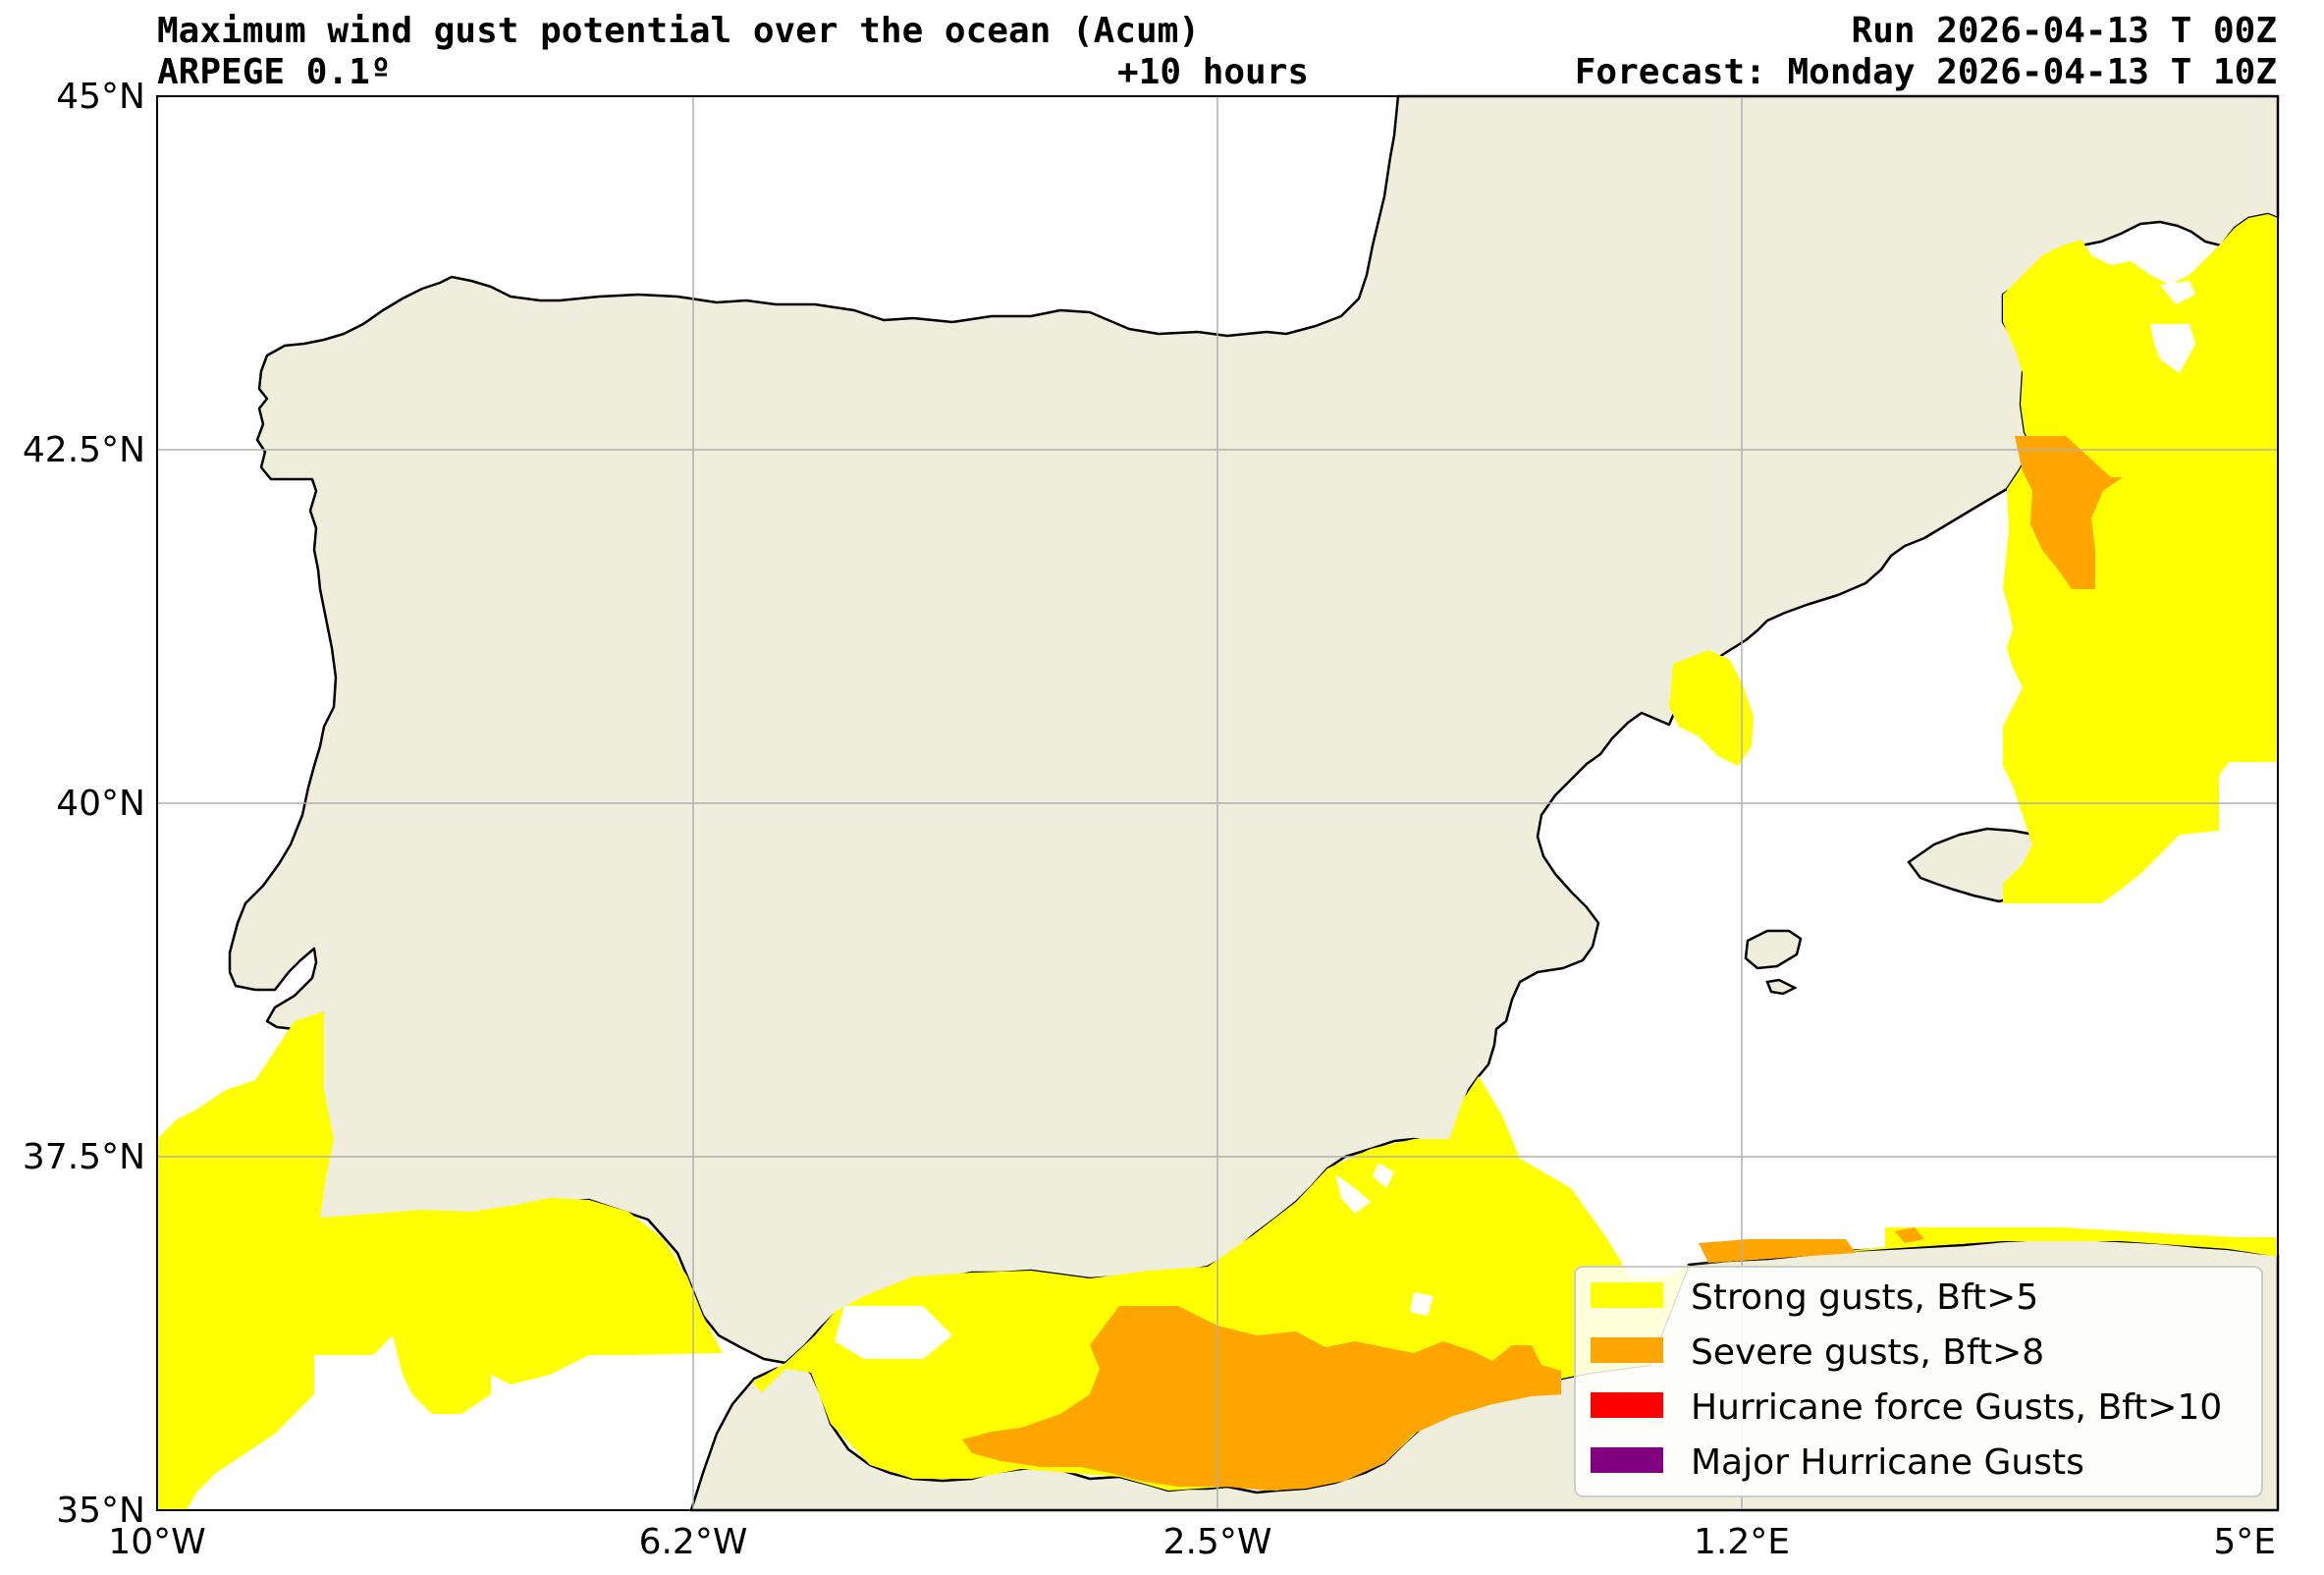 The image size is (2324, 1575). Describe the element at coordinates (84, 450) in the screenshot. I see `lat-tick-label: 42.5°N` at that location.